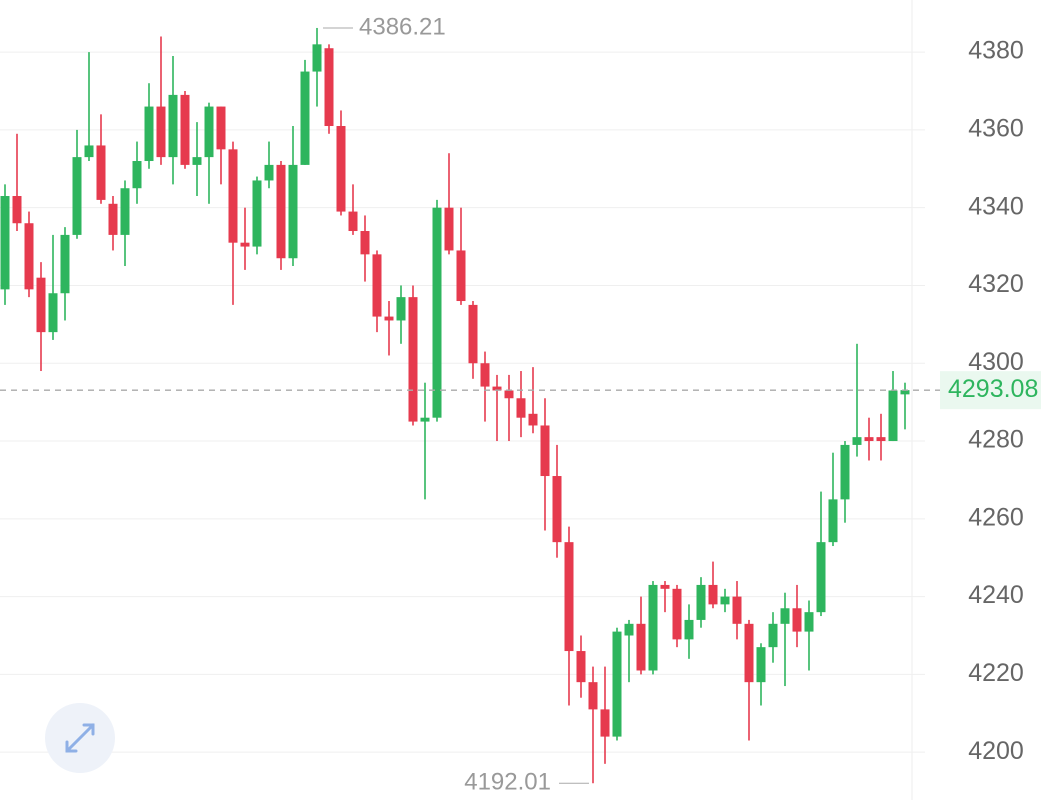 This screenshot has width=1041, height=800. I want to click on y-tick-label: 4340, so click(996, 206).